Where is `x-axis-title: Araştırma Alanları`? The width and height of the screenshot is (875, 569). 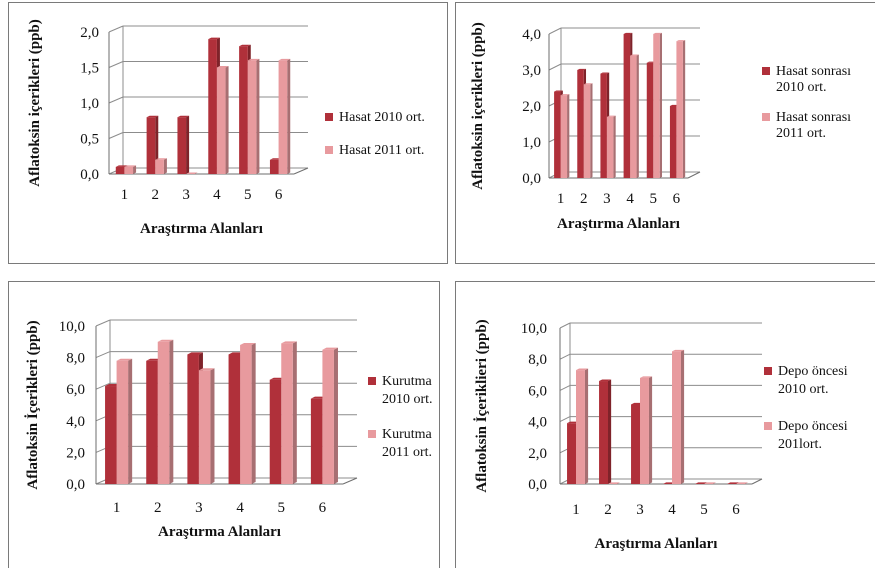
x-axis-title: Araştırma Alanları is located at coordinates (219, 532).